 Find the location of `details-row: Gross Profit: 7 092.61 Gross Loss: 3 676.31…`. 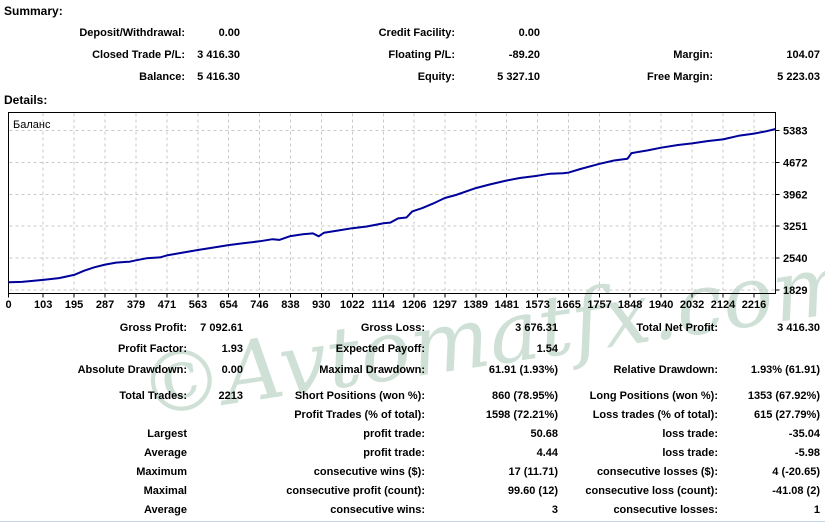

details-row: Gross Profit: 7 092.61 Gross Loss: 3 676.31… is located at coordinates (410, 328).